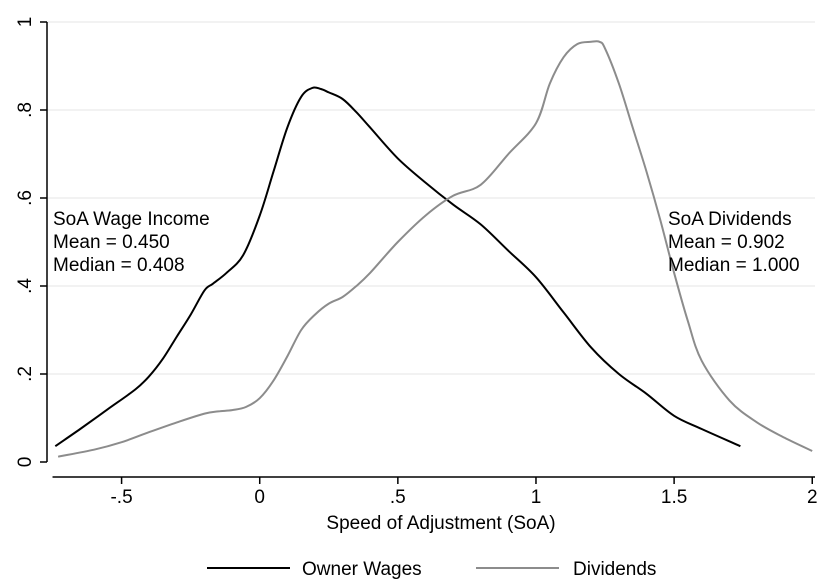 Image resolution: width=820 pixels, height=579 pixels. Describe the element at coordinates (119, 265) in the screenshot. I see `annotation-wage-median: Median = 0.408` at that location.